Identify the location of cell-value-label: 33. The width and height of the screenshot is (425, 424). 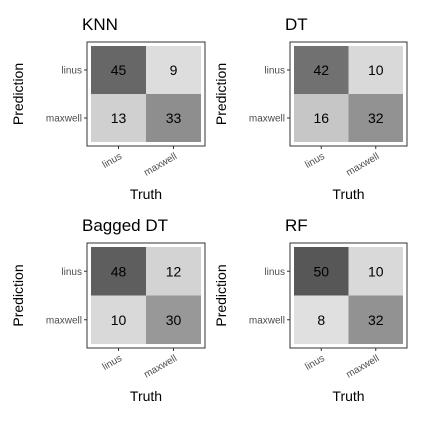
(174, 118).